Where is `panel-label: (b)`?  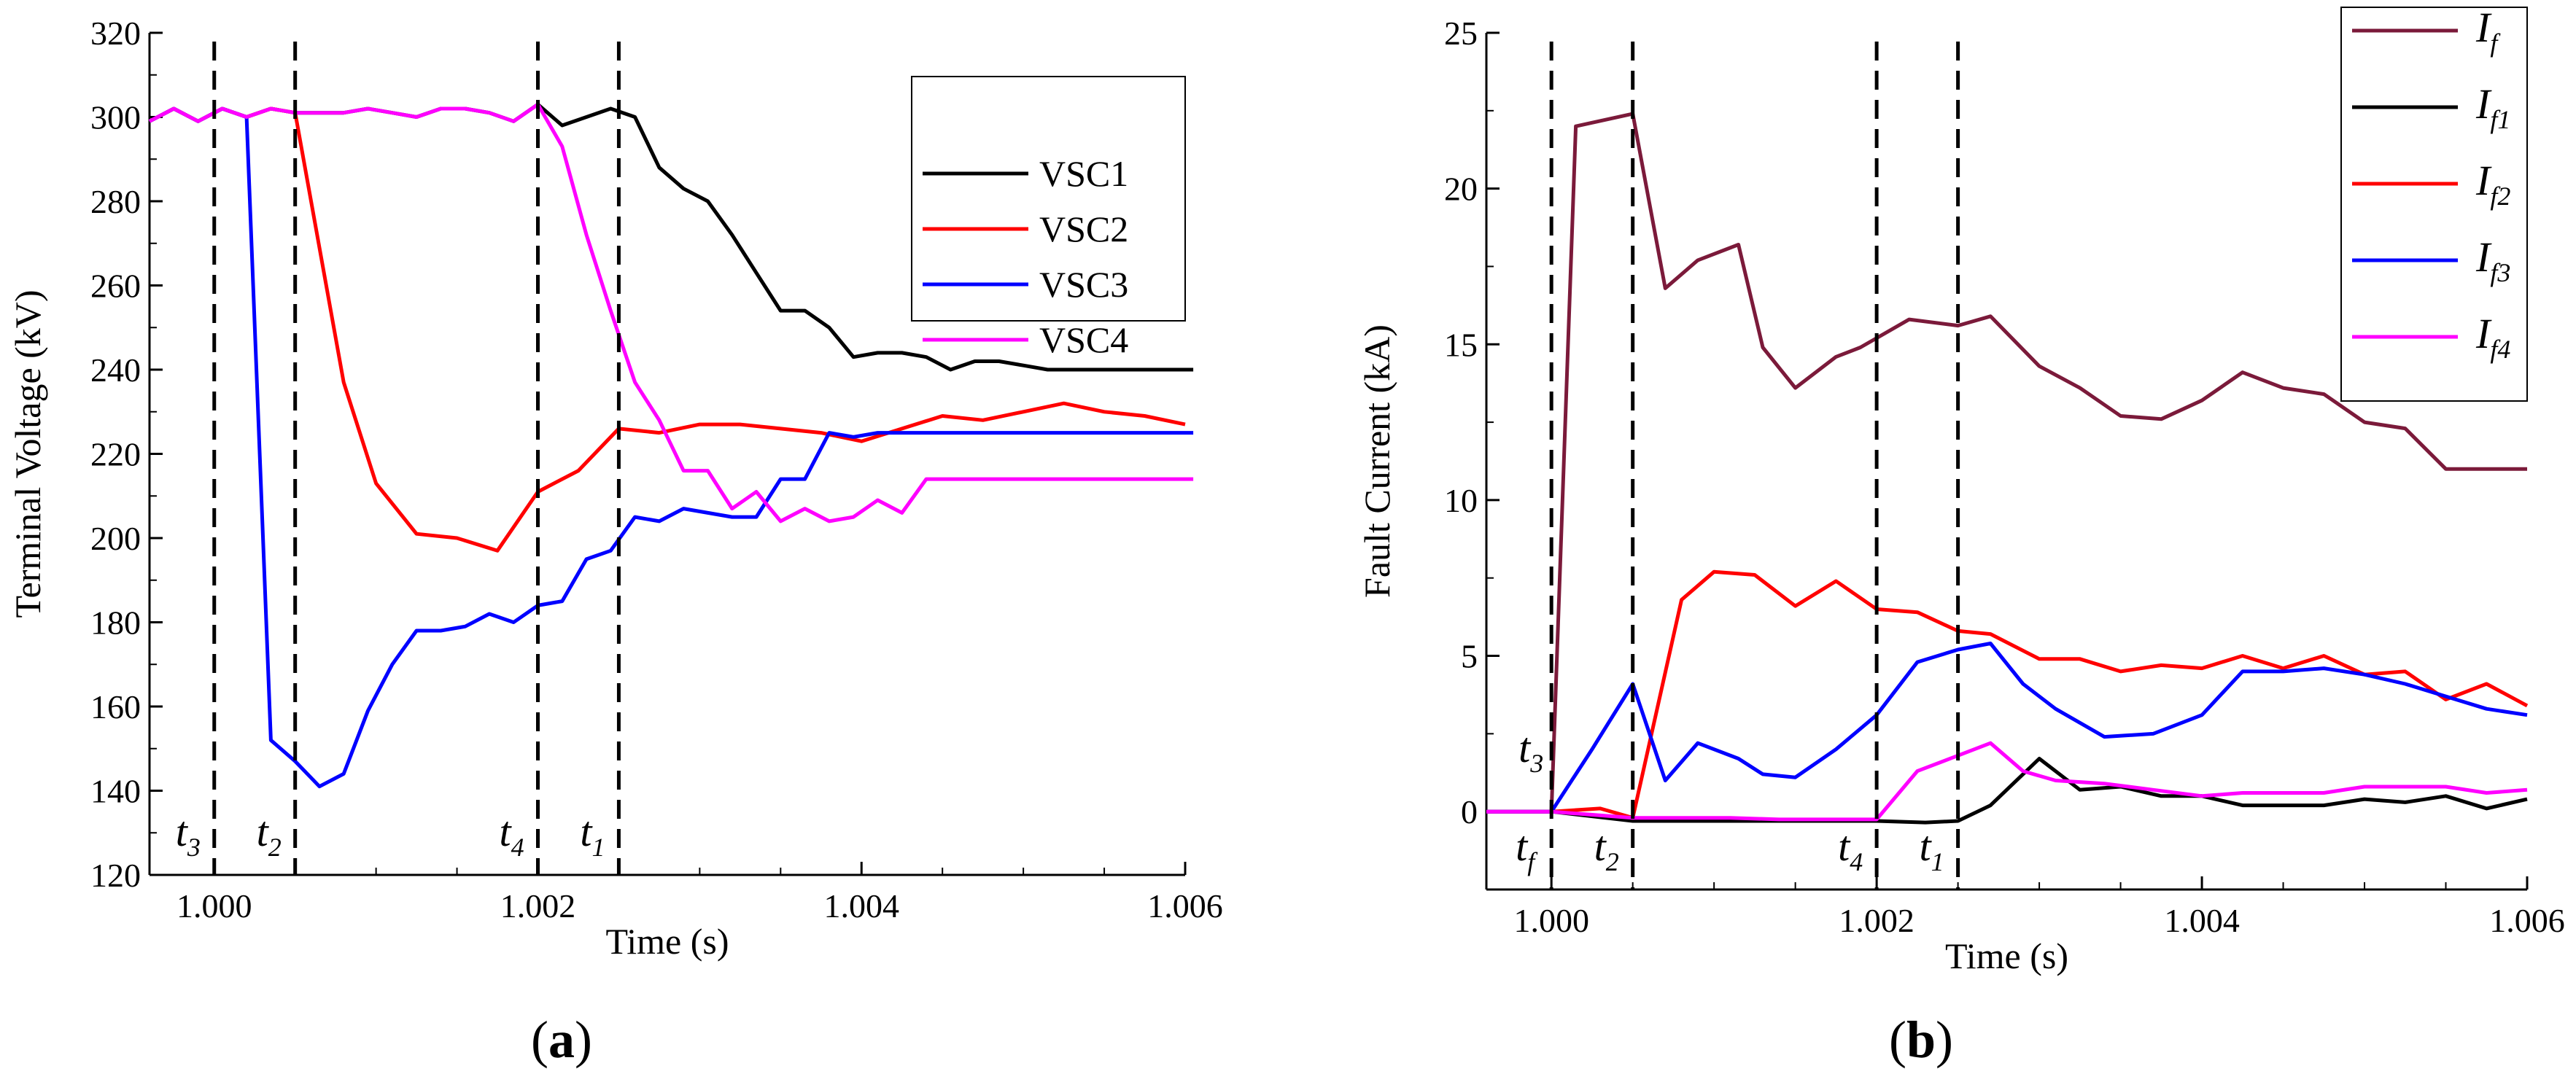 panel-label: (b) is located at coordinates (1921, 1040).